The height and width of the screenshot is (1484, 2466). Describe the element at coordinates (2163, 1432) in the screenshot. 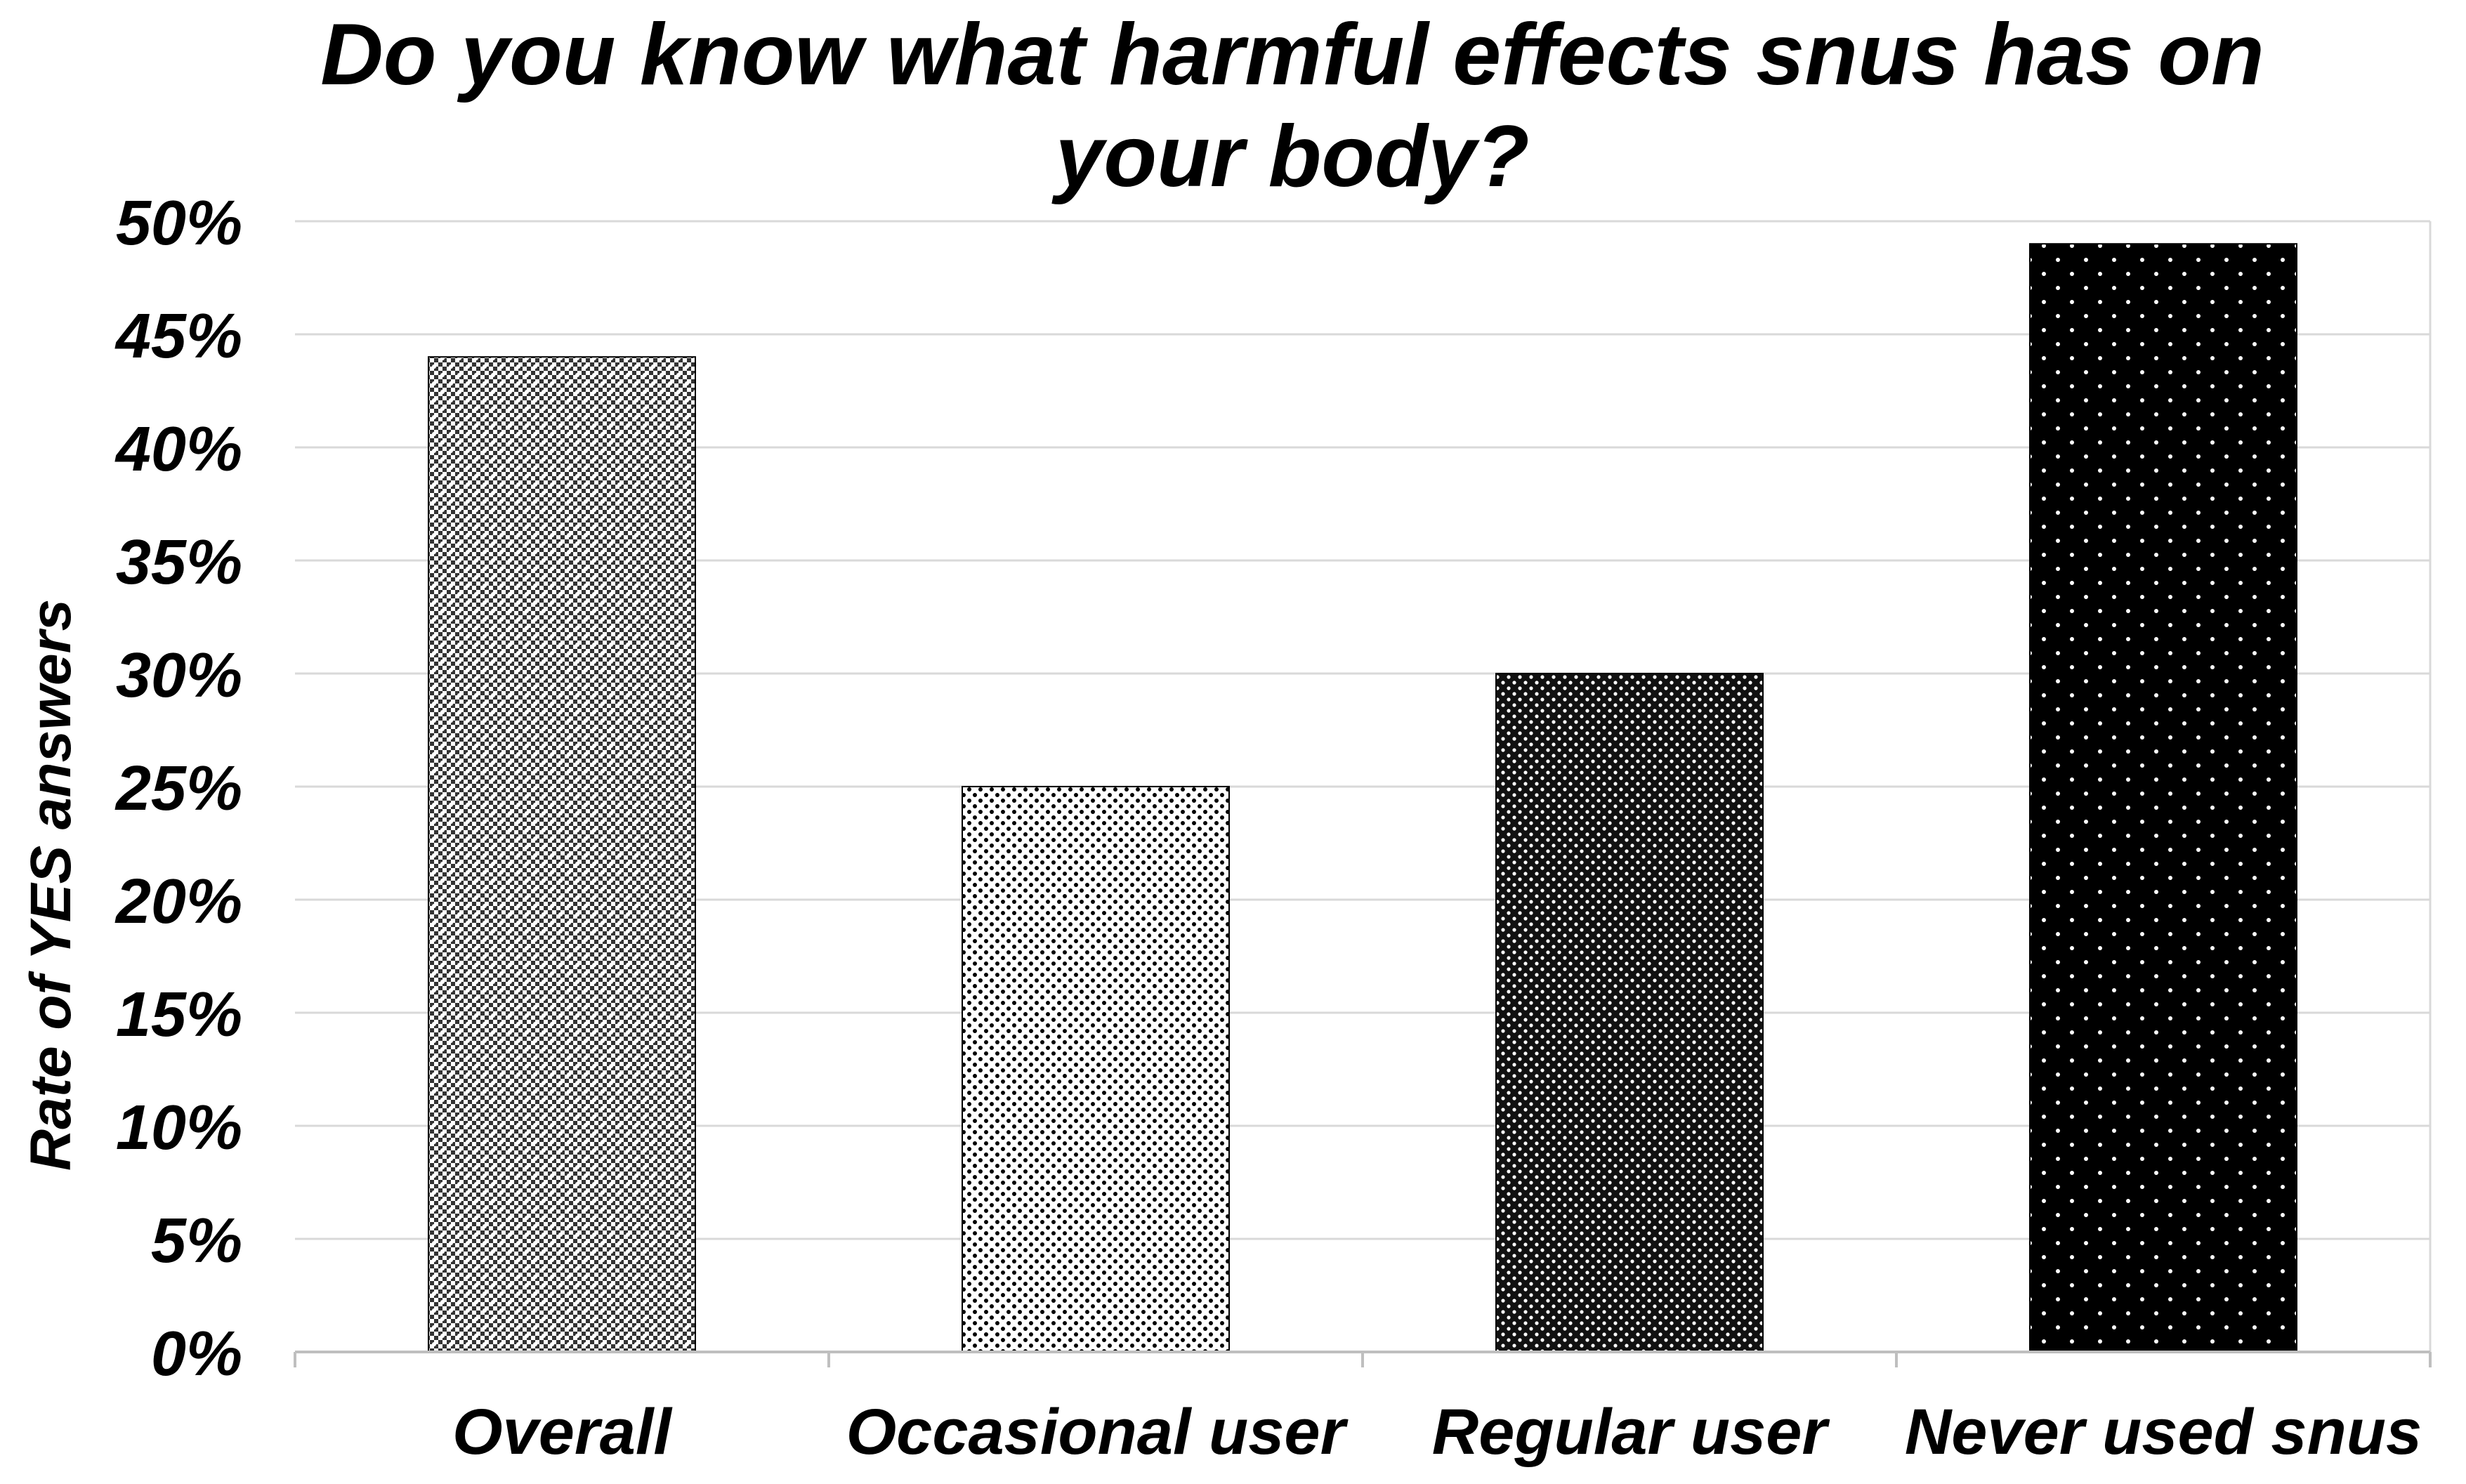

I see `x-tick-label: Never used snus` at that location.